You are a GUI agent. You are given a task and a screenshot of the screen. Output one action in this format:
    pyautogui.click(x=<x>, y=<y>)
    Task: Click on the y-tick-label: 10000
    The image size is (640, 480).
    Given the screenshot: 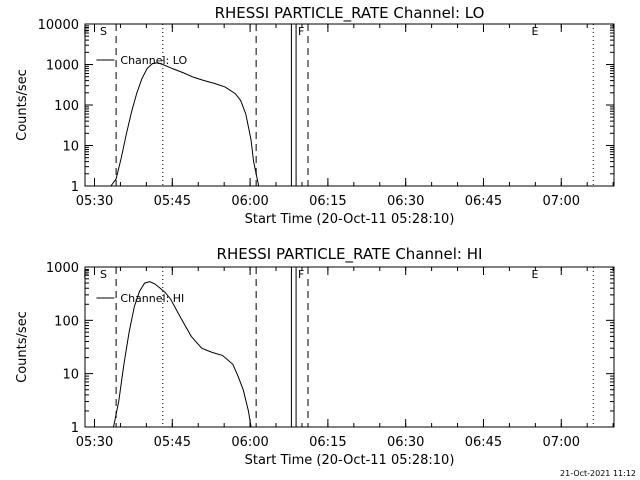 What is the action you would take?
    pyautogui.click(x=58, y=25)
    